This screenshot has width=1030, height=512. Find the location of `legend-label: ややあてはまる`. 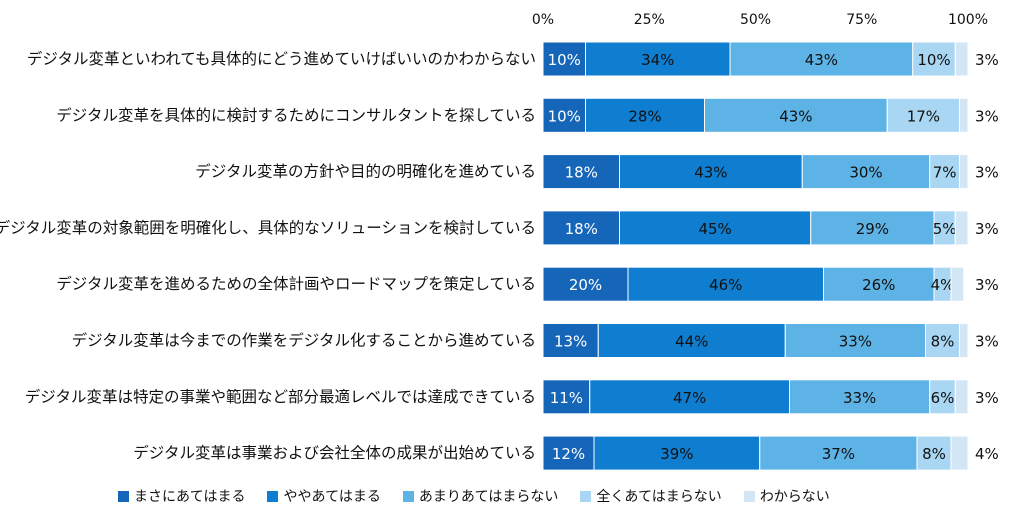

legend-label: ややあてはまる is located at coordinates (332, 497).